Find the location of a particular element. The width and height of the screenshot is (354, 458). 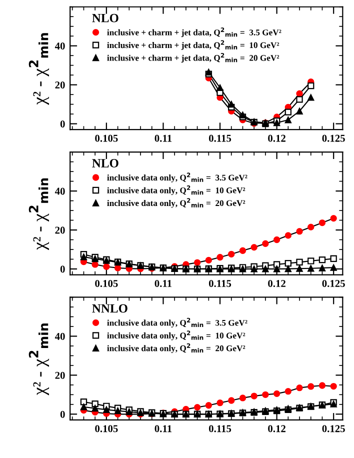

legend-label: inclusive + charm + jet data, Q$^{2}$$_{min}$ = 20 GeV² is located at coordinates (193, 57).